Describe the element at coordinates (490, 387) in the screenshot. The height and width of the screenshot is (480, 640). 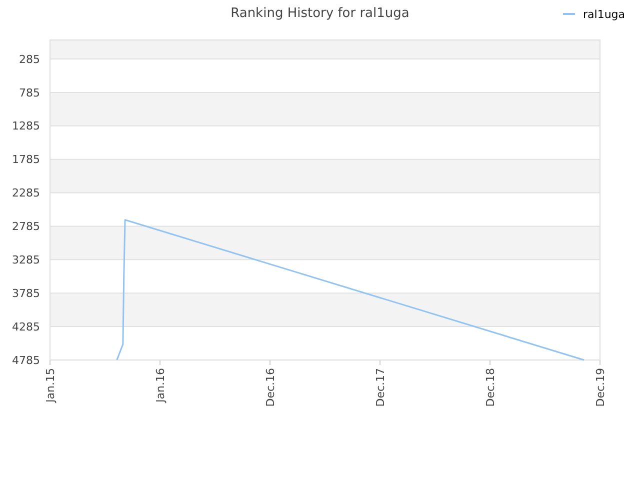
I see `x-tick-label: Dec.18` at that location.